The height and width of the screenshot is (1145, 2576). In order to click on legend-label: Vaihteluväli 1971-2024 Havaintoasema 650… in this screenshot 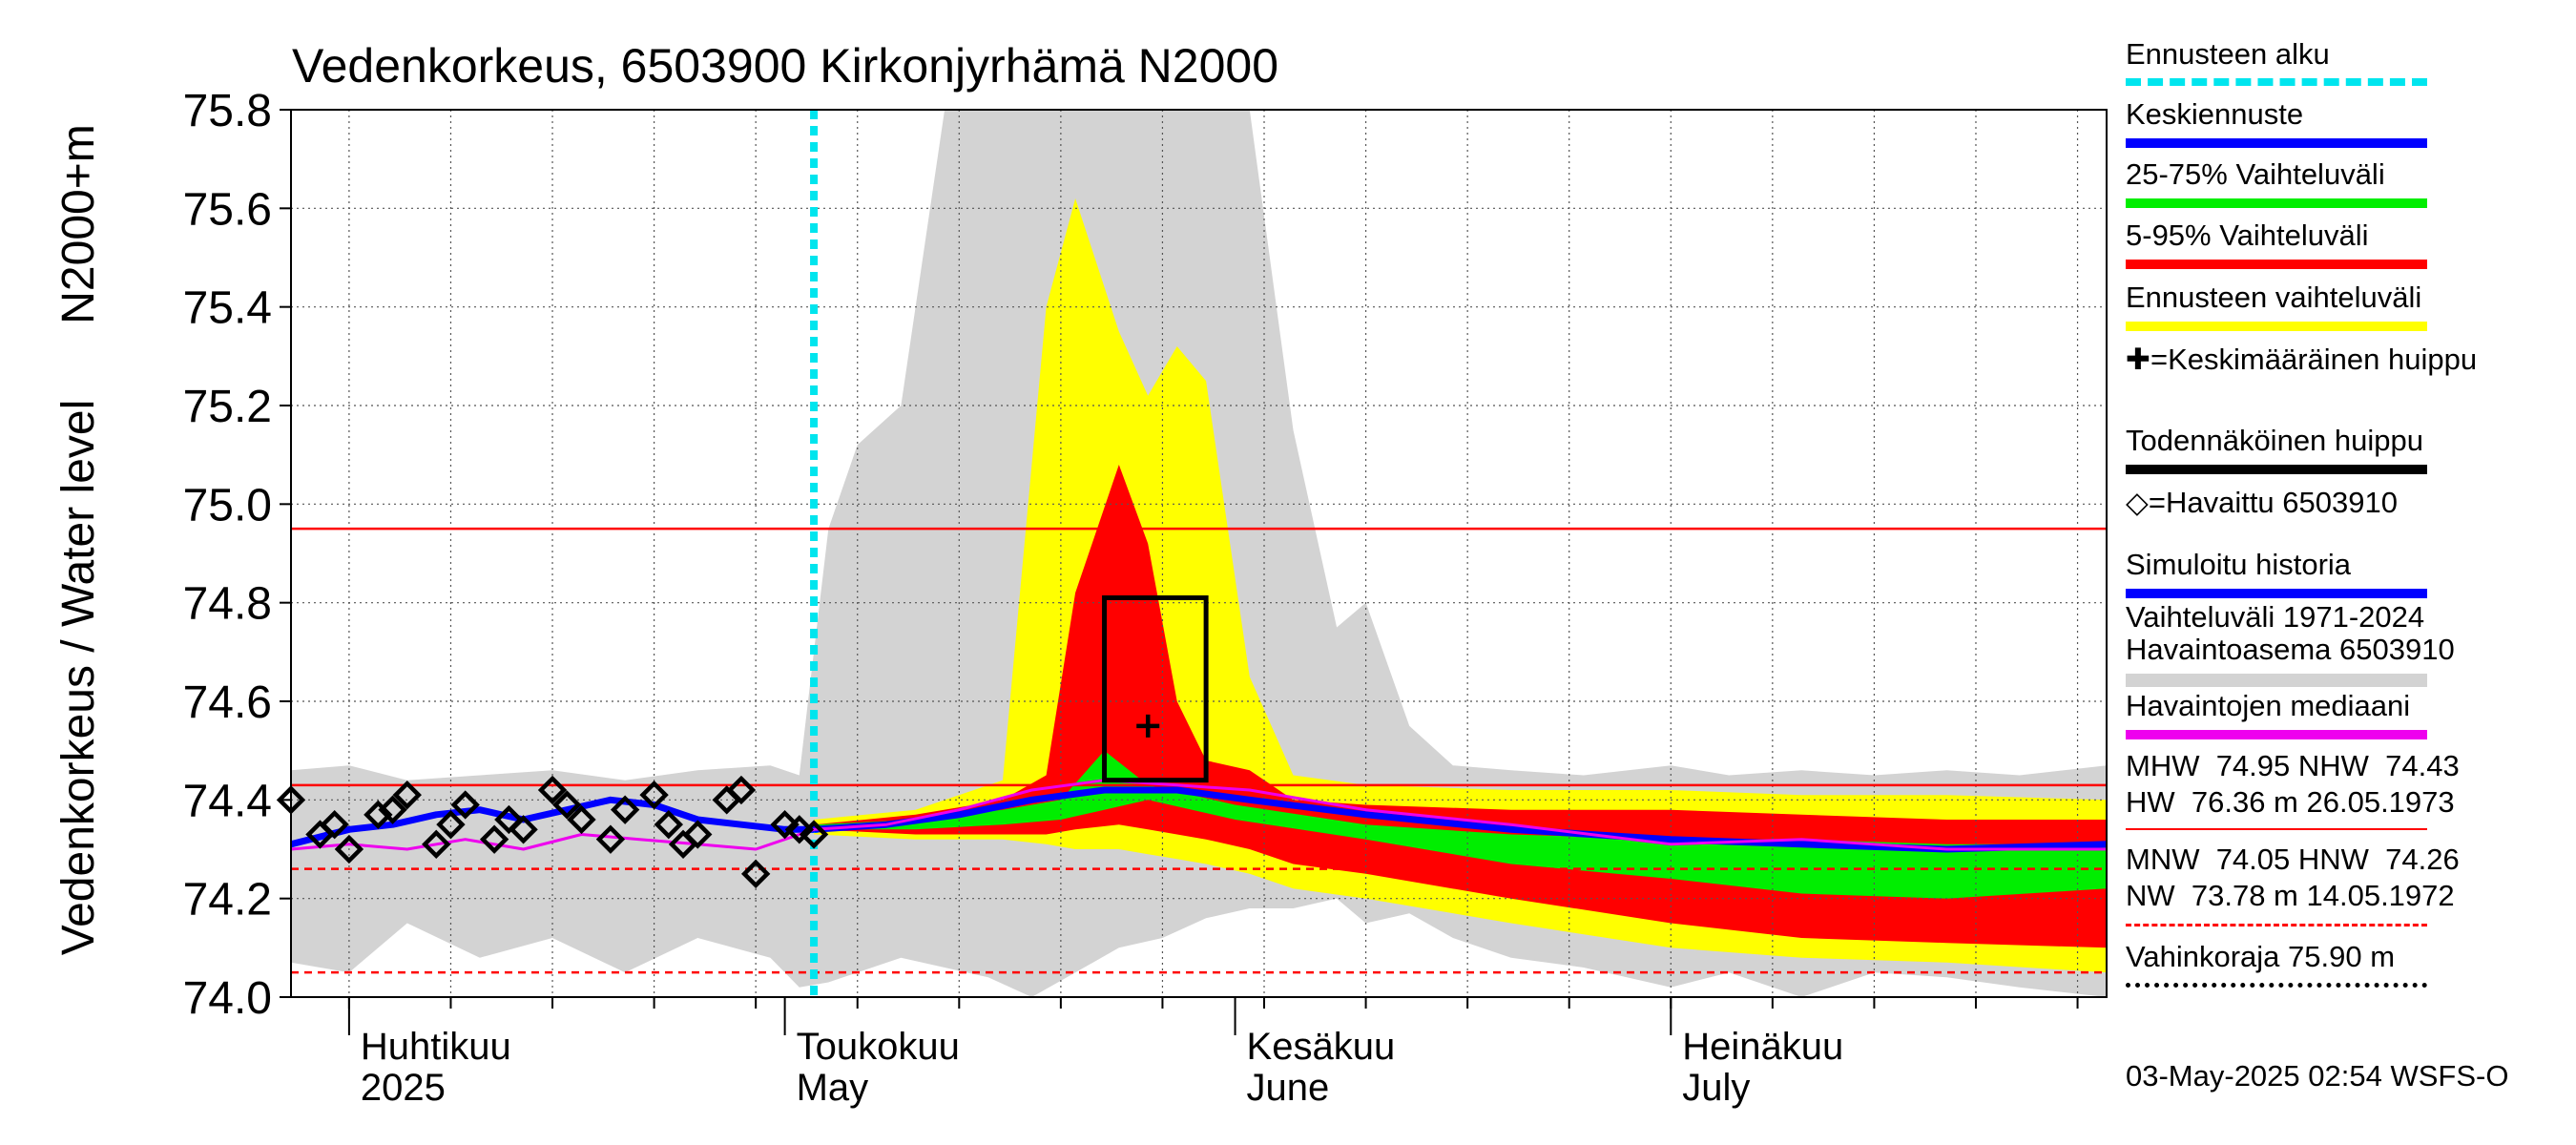, I will do `click(2290, 633)`.